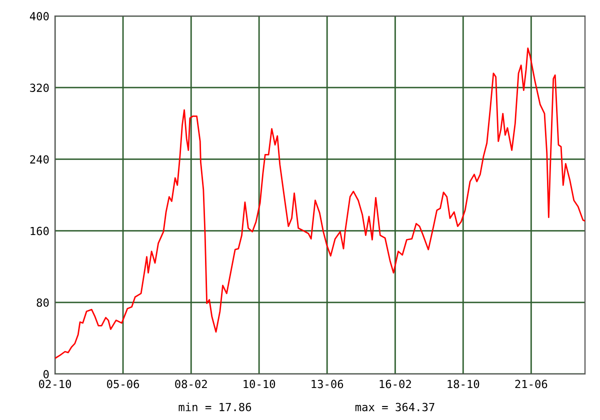 This screenshot has height=420, width=600. Describe the element at coordinates (42, 302) in the screenshot. I see `y-tick-label: 80` at that location.